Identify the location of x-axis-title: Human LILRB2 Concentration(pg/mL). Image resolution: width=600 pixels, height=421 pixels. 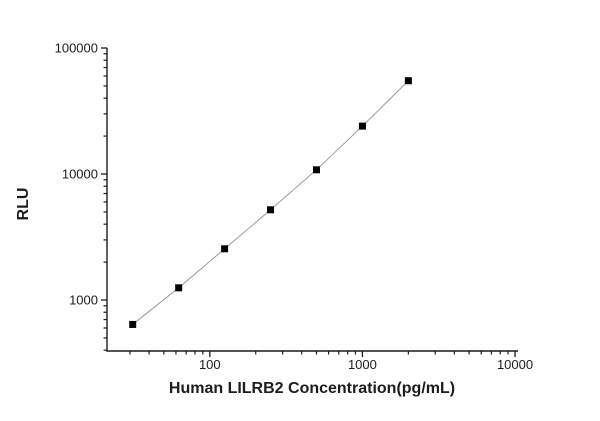
(312, 388).